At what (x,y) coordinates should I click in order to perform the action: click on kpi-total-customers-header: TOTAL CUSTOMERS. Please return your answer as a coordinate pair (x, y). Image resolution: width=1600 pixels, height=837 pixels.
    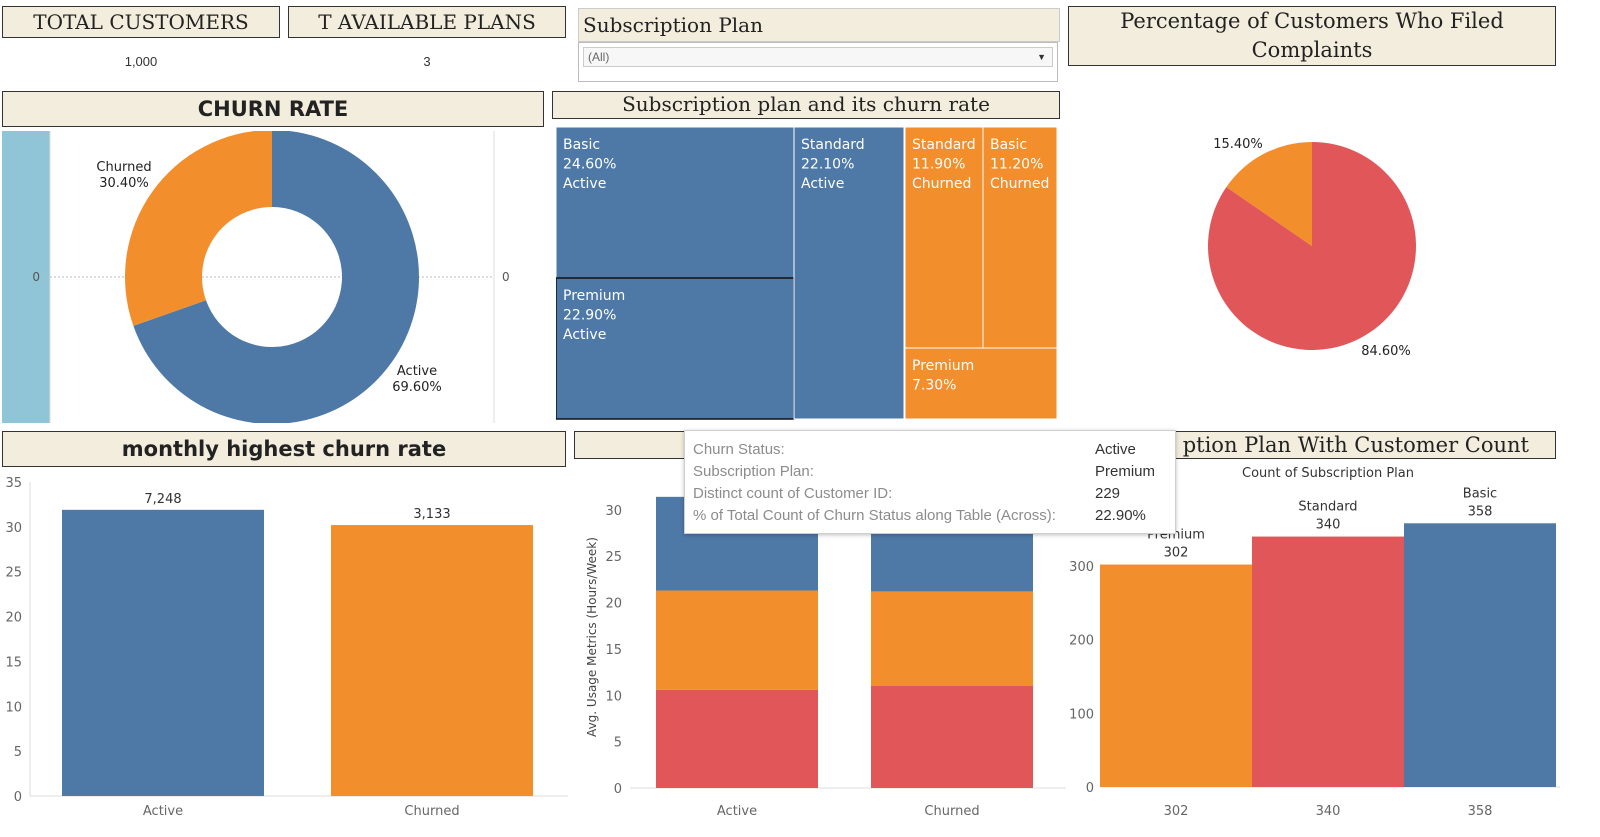
    Looking at the image, I should click on (141, 22).